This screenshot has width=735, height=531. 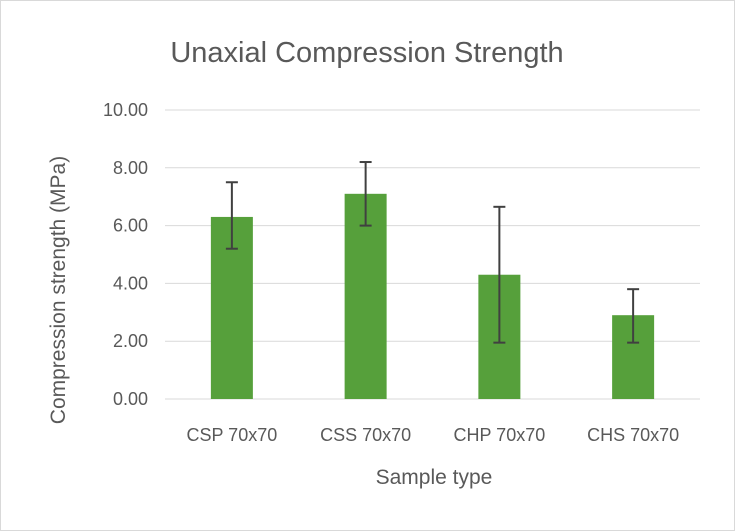 I want to click on x-tick-label: CSP 70x70, so click(x=232, y=435).